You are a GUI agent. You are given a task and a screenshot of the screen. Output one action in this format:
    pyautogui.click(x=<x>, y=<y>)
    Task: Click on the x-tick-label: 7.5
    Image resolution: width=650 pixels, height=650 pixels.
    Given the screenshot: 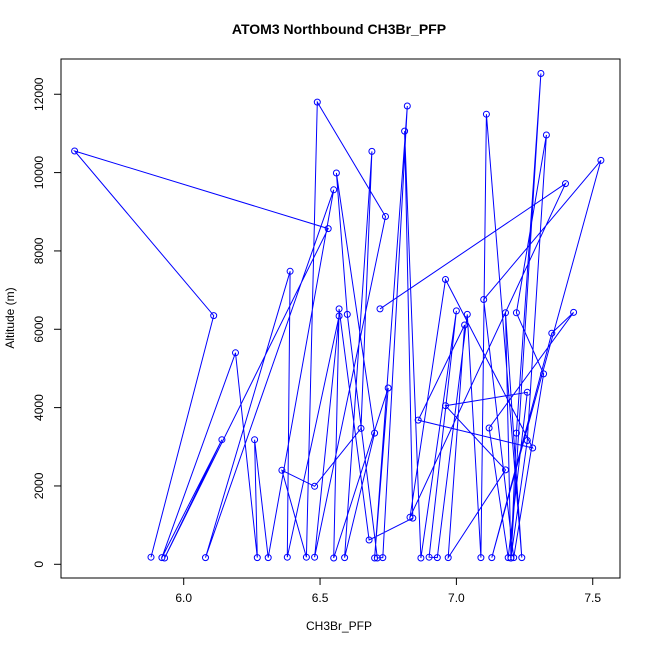 What is the action you would take?
    pyautogui.click(x=592, y=598)
    